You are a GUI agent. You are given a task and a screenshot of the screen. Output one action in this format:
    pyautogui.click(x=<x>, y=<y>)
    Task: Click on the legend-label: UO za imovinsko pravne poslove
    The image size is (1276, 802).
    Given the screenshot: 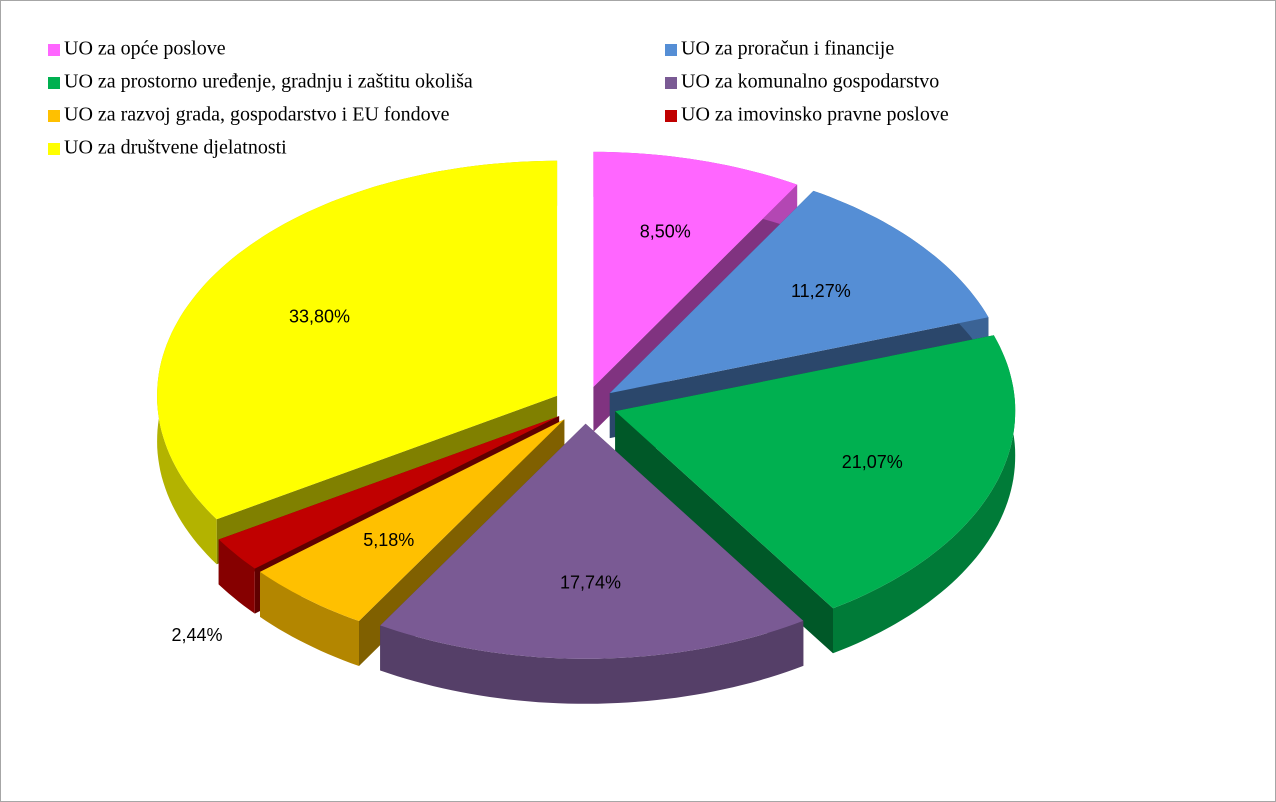 What is the action you would take?
    pyautogui.click(x=815, y=115)
    